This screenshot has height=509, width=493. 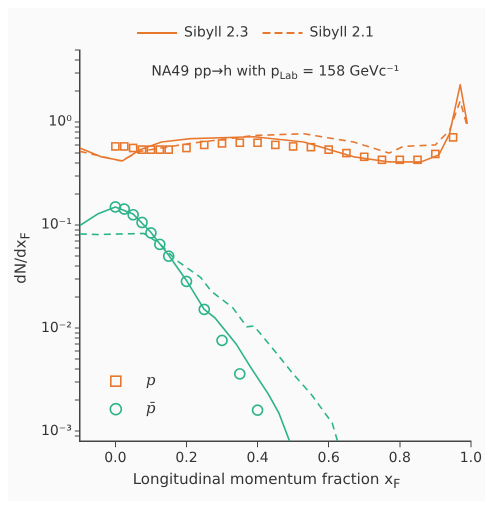 What do you see at coordinates (56, 328) in the screenshot?
I see `y-tick-label: 10⁻²` at bounding box center [56, 328].